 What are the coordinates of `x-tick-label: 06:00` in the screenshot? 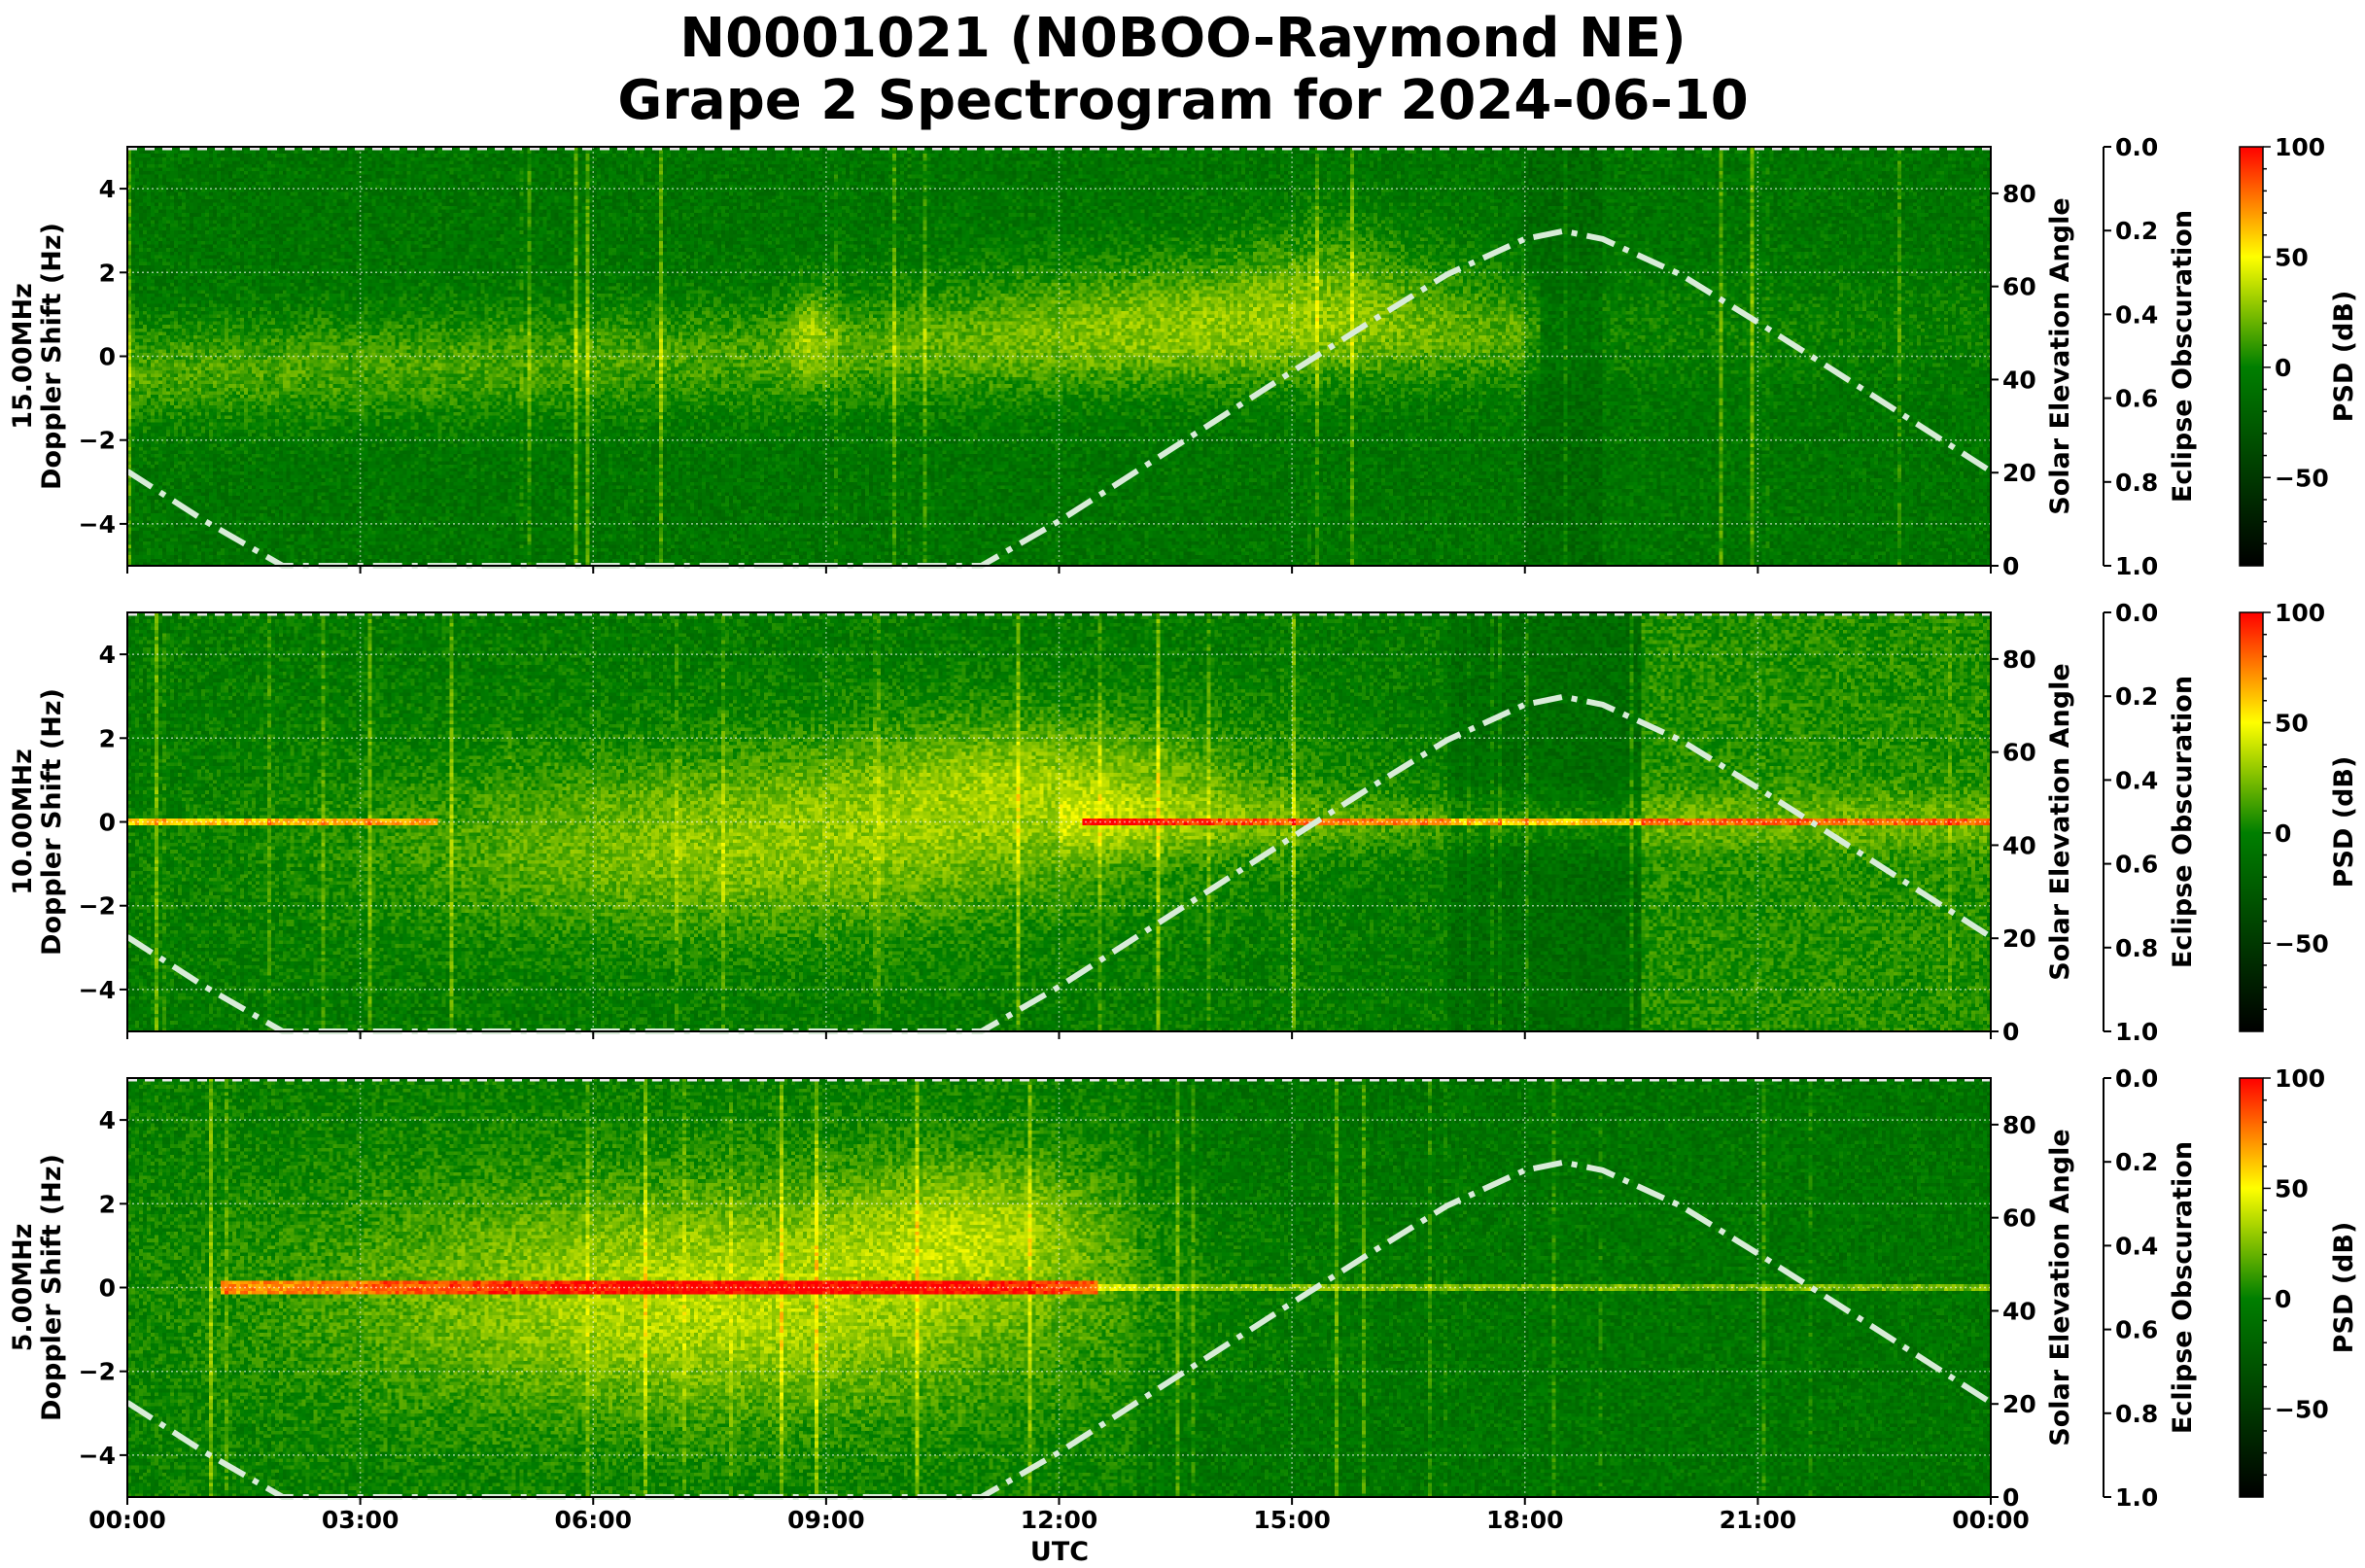 It's located at (593, 1520).